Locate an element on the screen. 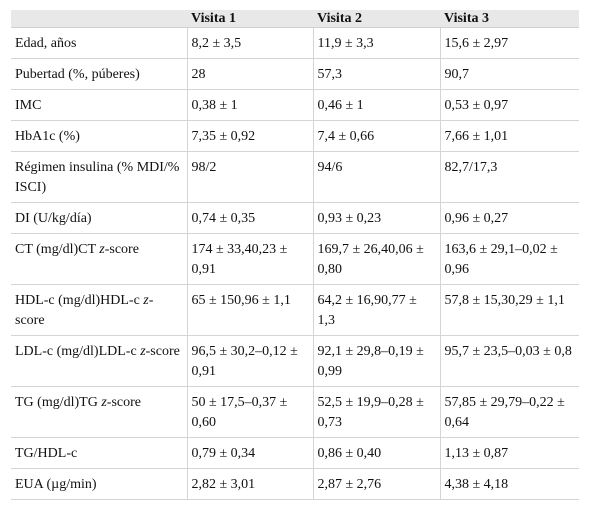 The image size is (590, 508). cell-visita-1: 174 ± 33,40,23 ± 0,91 is located at coordinates (250, 259).